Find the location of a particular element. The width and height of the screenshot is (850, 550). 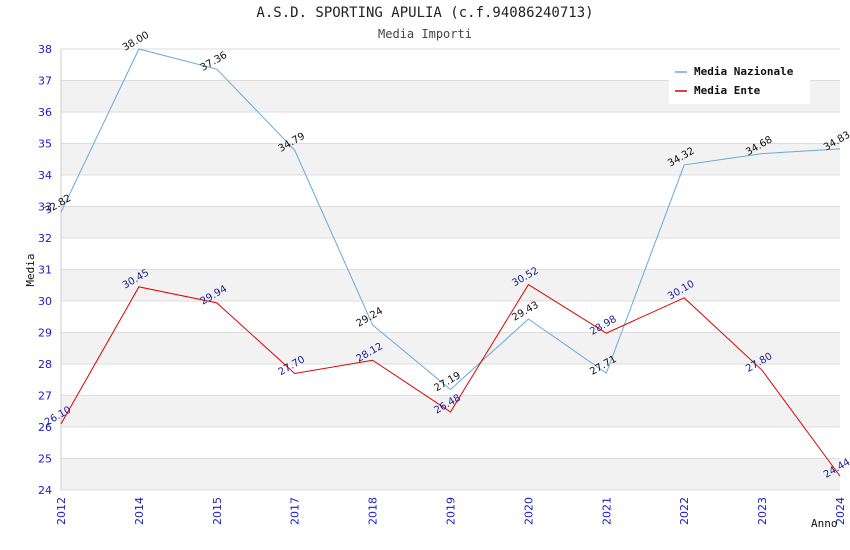

y-tick-label: 29 is located at coordinates (45, 333).